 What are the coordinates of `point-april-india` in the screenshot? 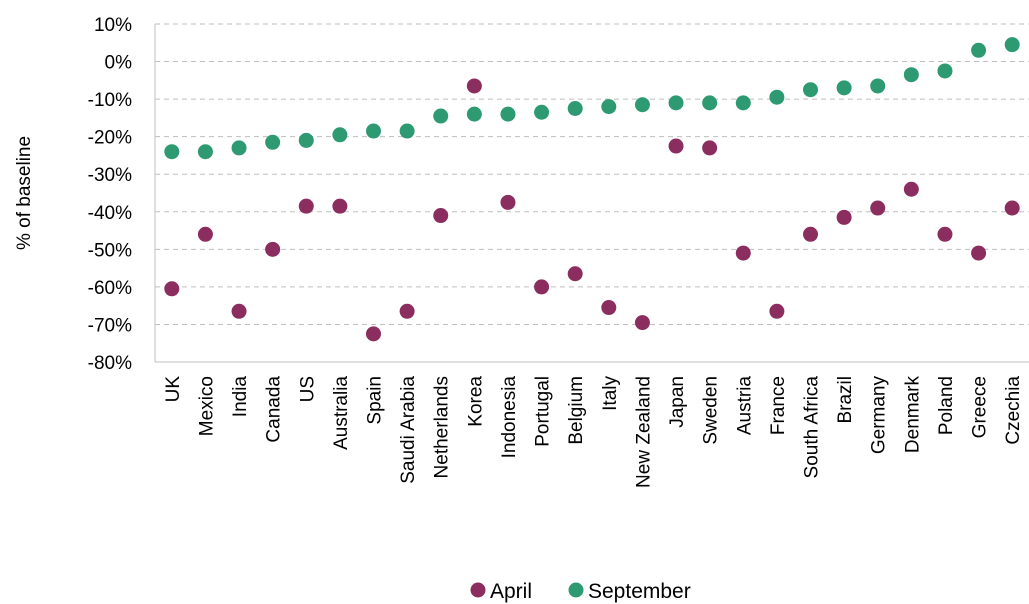 It's located at (239, 311).